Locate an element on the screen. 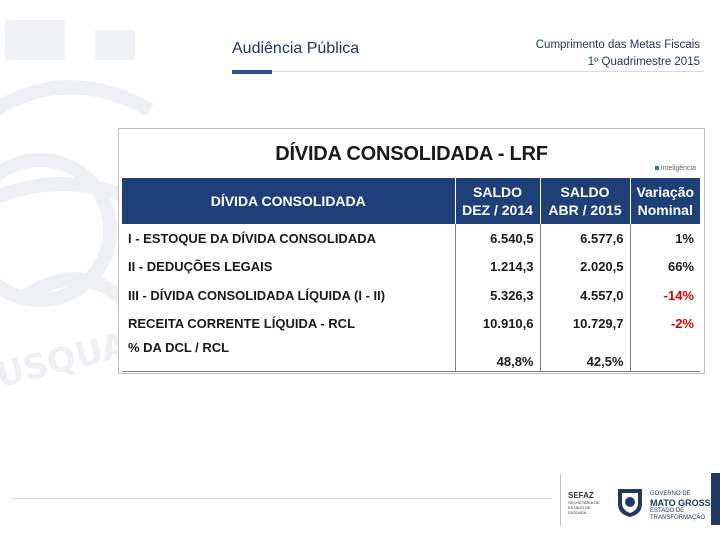  gov-prefix: GOVERNO DE is located at coordinates (670, 494).